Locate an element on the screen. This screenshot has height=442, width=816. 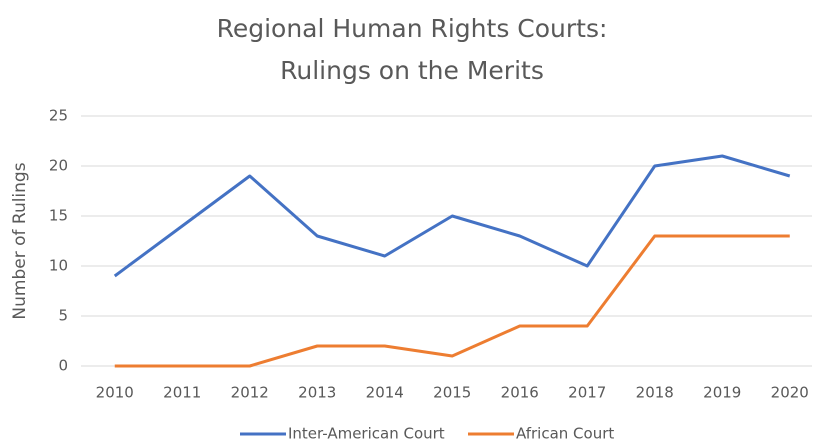
y-tick-label: 20 is located at coordinates (58, 166).